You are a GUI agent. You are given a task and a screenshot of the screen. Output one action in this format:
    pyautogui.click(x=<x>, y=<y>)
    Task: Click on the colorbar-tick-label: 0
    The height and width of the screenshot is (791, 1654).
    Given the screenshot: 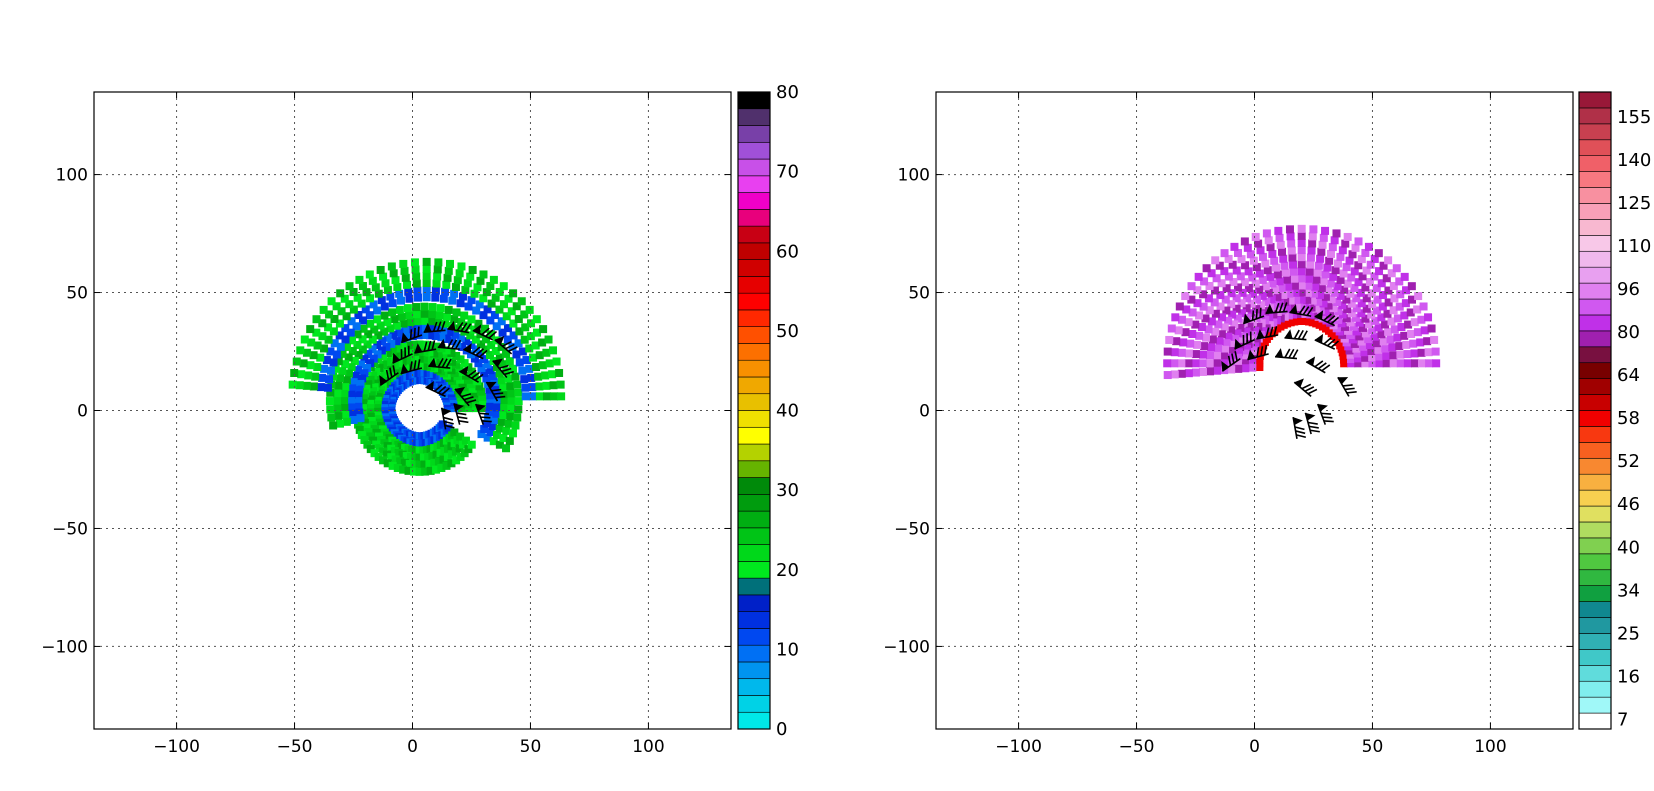 What is the action you would take?
    pyautogui.click(x=781, y=729)
    